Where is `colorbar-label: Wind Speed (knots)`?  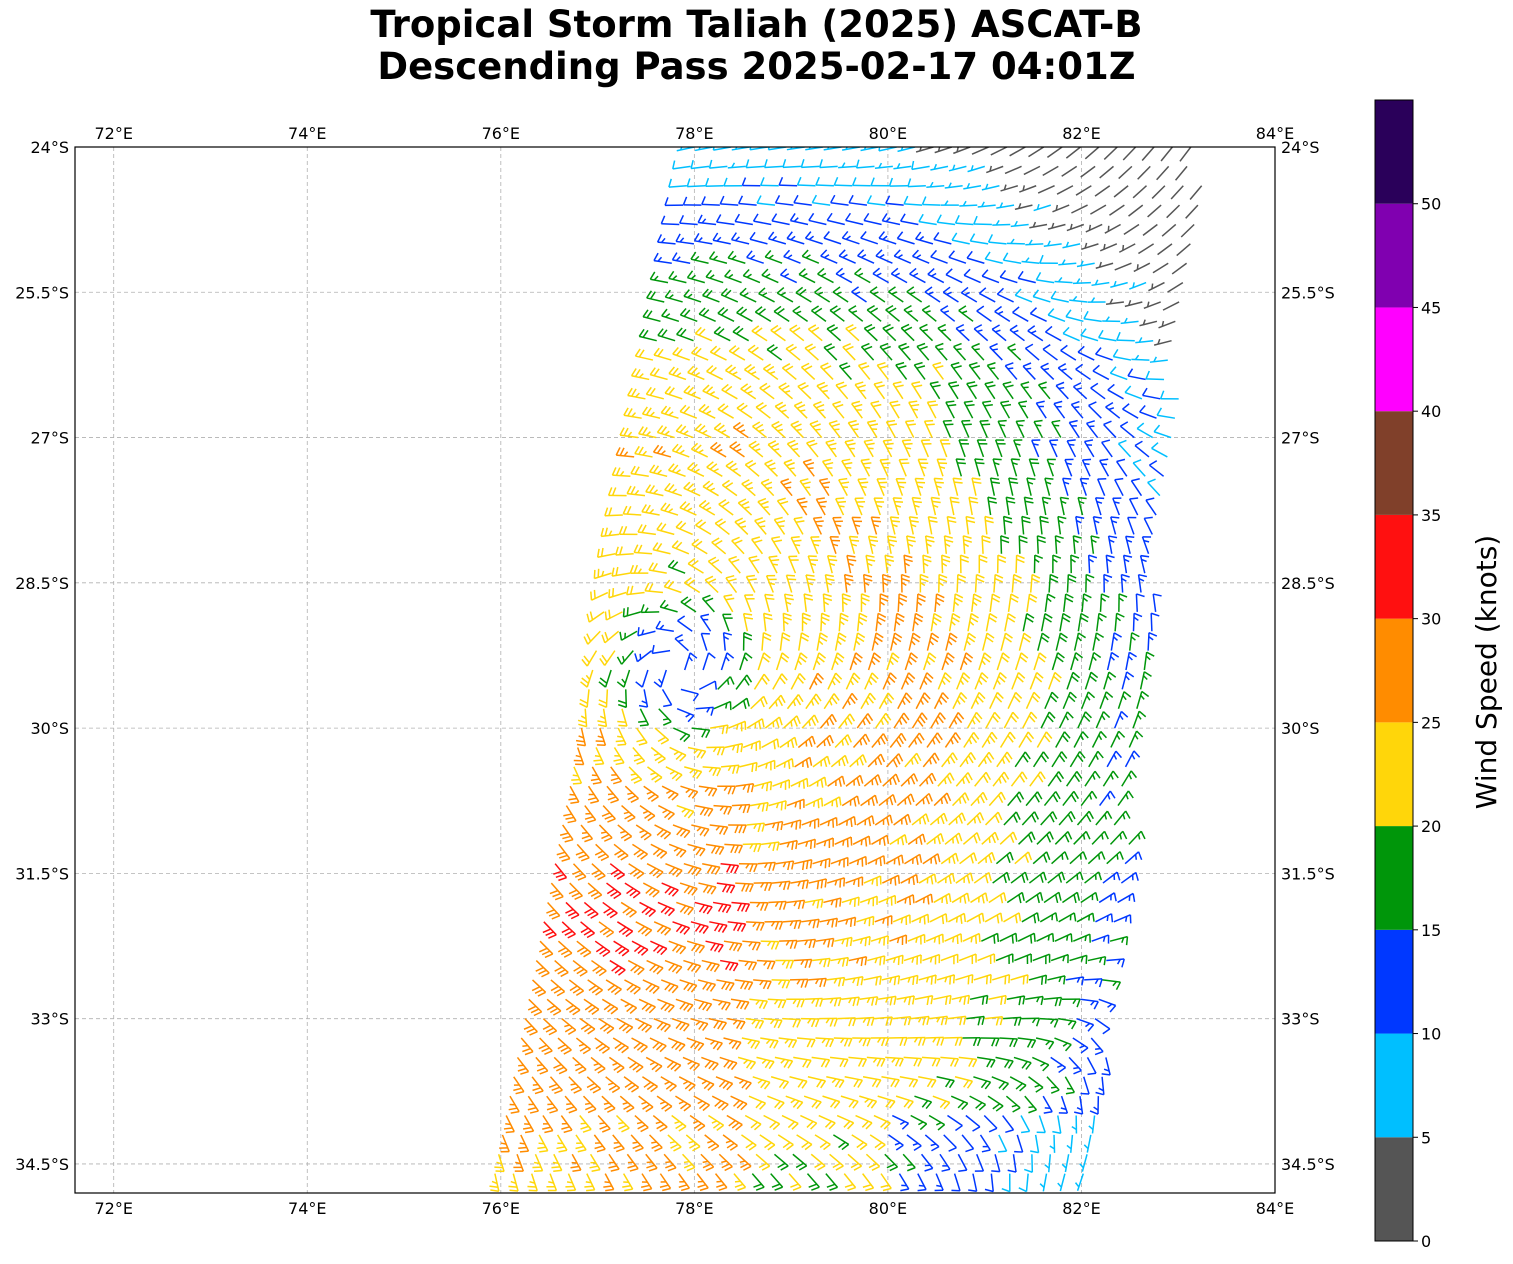
colorbar-label: Wind Speed (knots) is located at coordinates (1486, 672).